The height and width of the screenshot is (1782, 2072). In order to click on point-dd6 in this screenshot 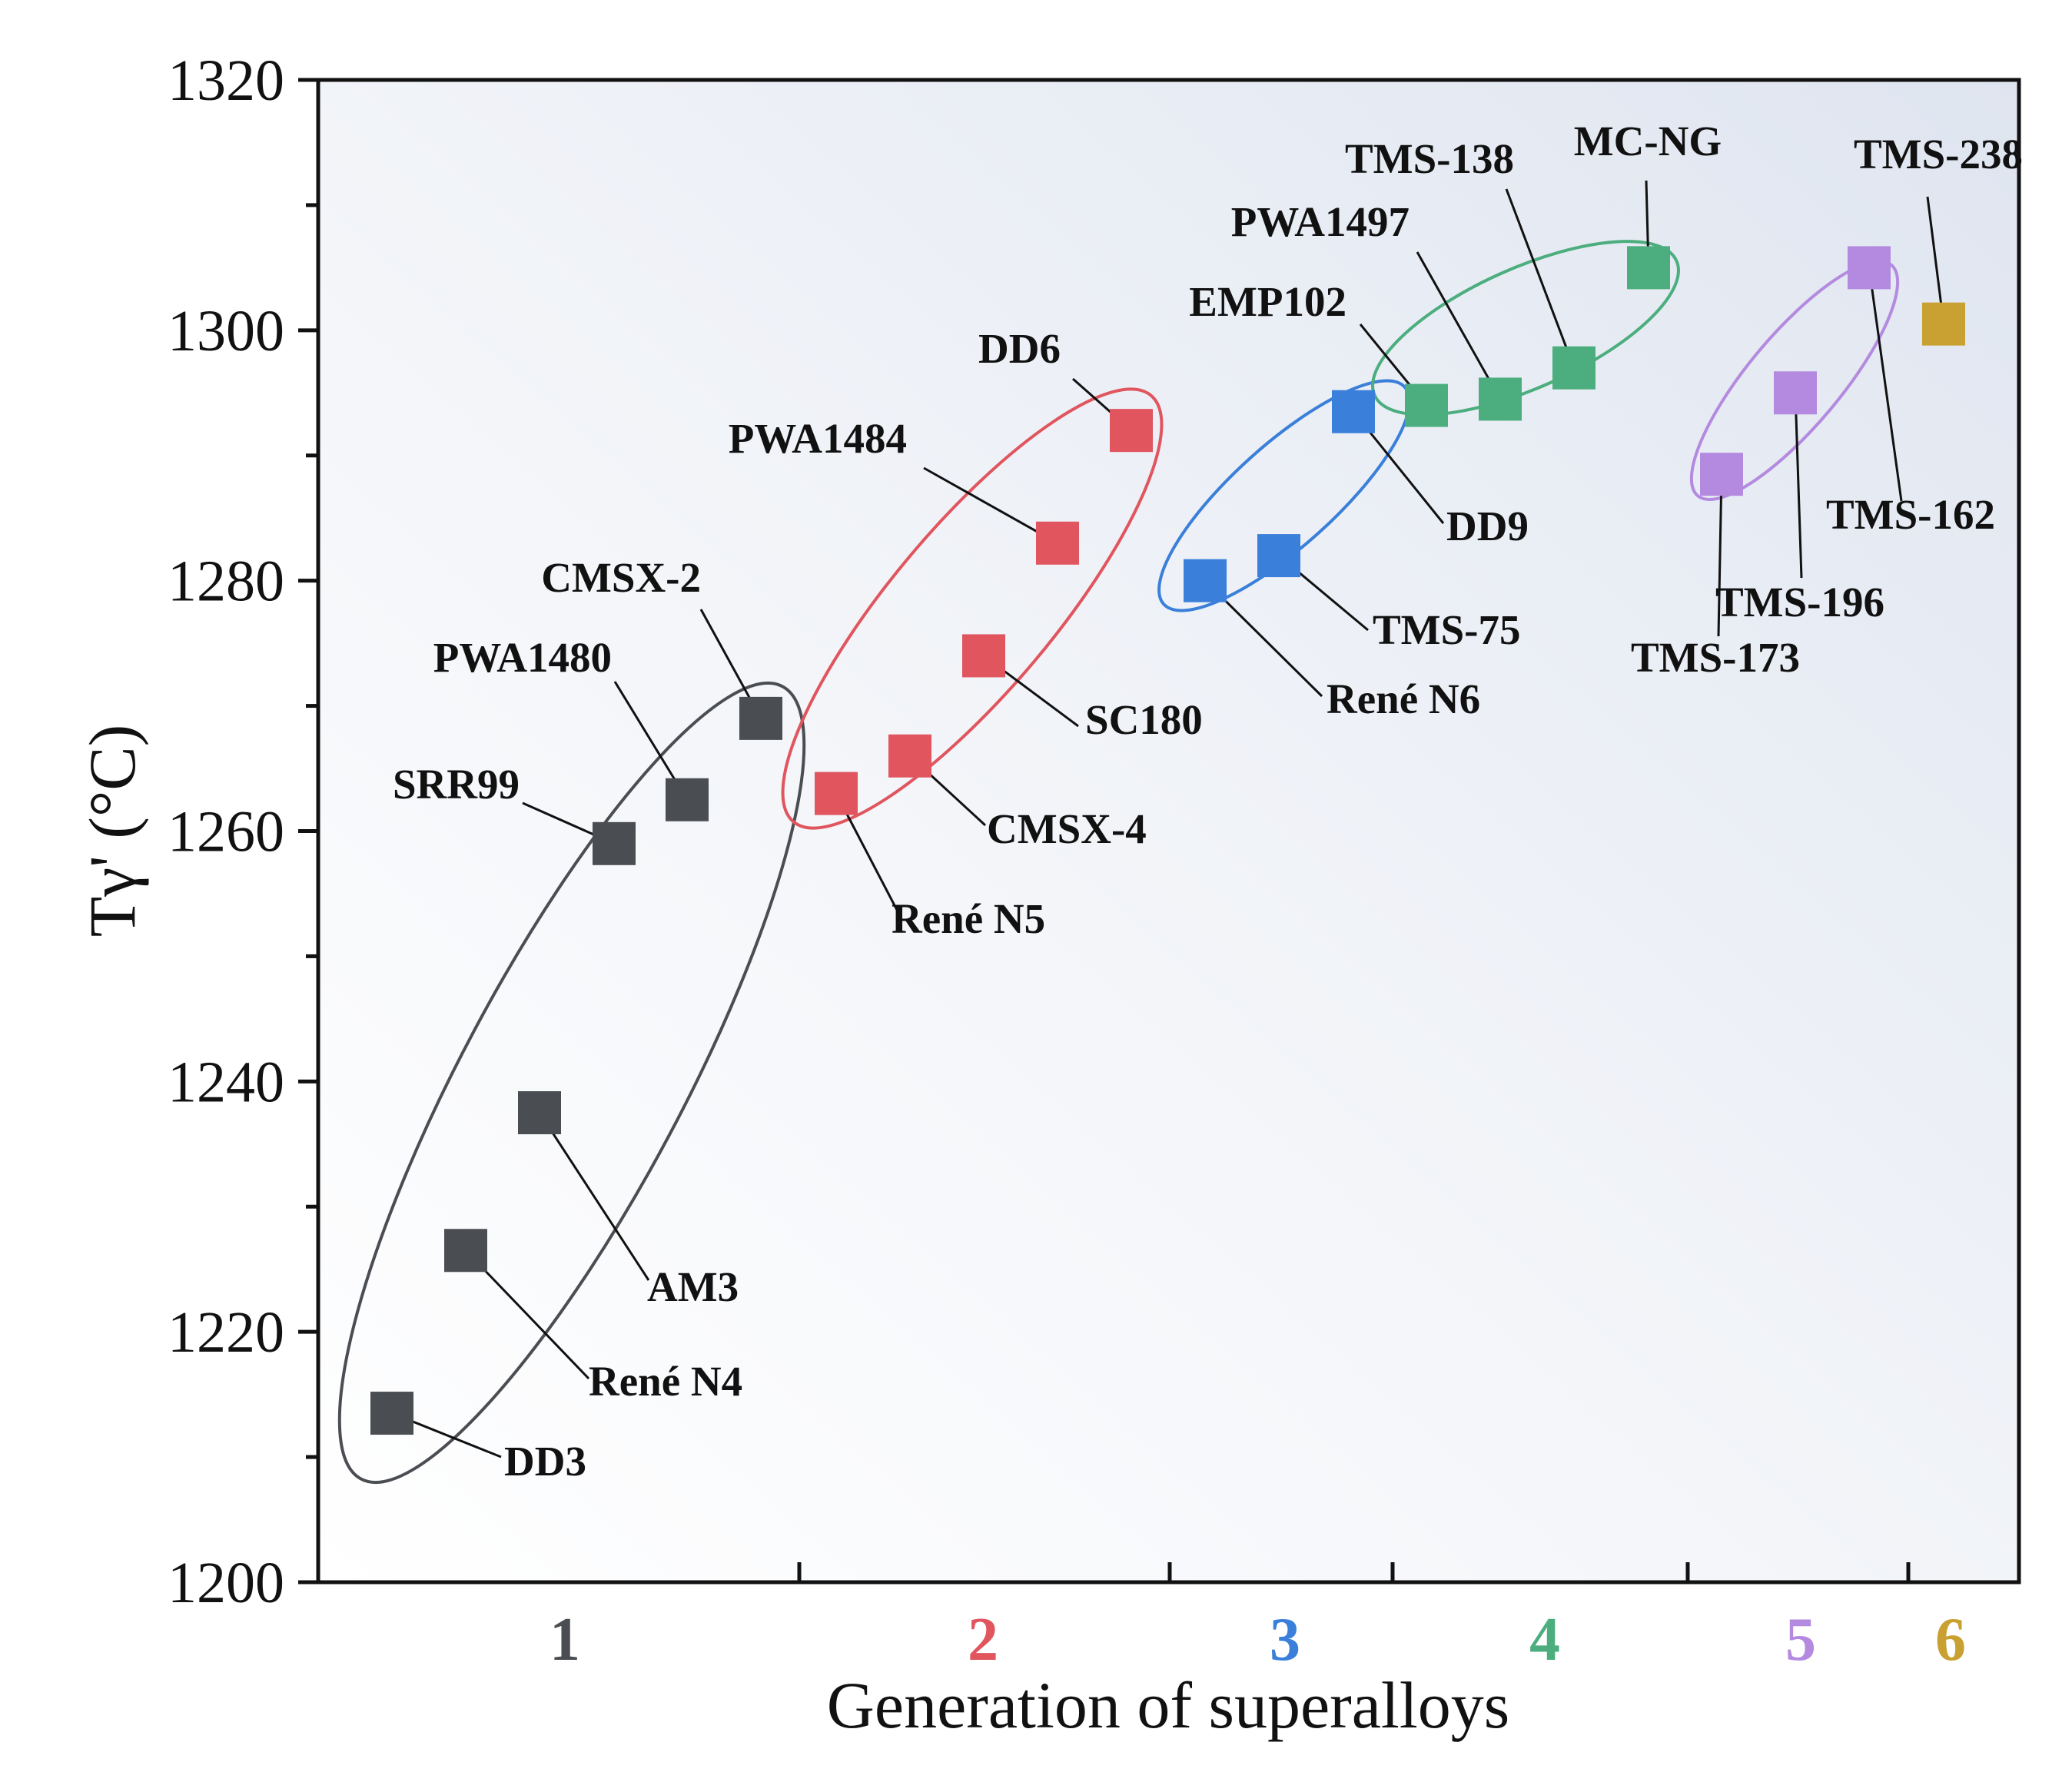, I will do `click(1131, 431)`.